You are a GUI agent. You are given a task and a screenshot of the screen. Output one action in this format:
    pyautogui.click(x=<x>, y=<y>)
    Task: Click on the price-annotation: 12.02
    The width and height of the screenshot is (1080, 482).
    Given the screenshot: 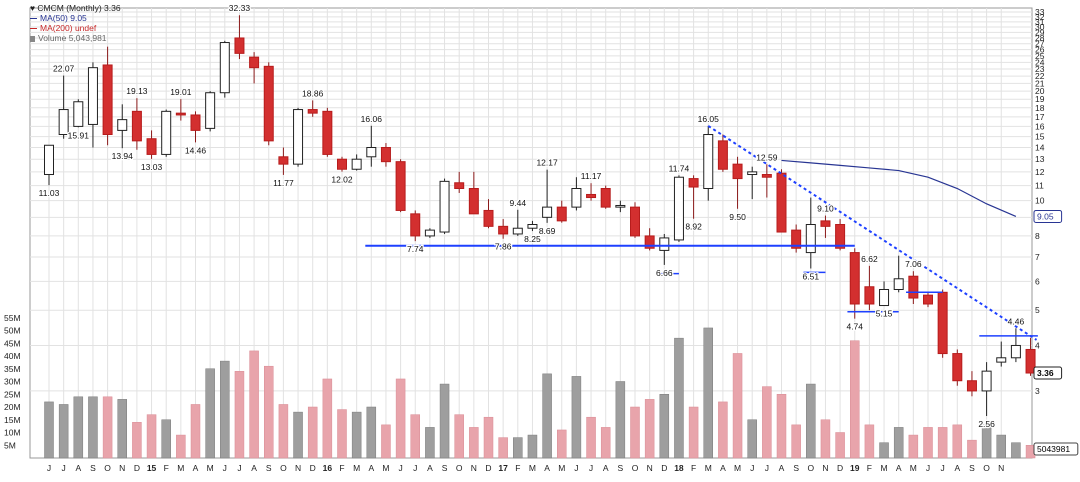 What is the action you would take?
    pyautogui.click(x=342, y=180)
    